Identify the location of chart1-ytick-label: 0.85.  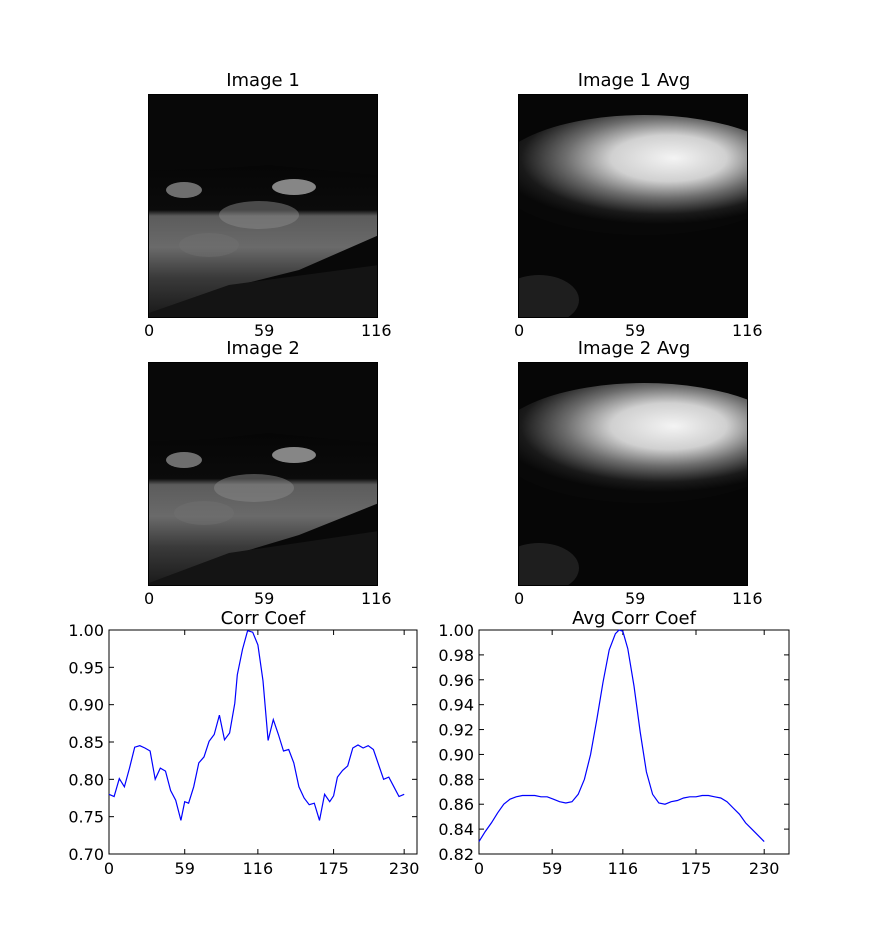
(86, 742).